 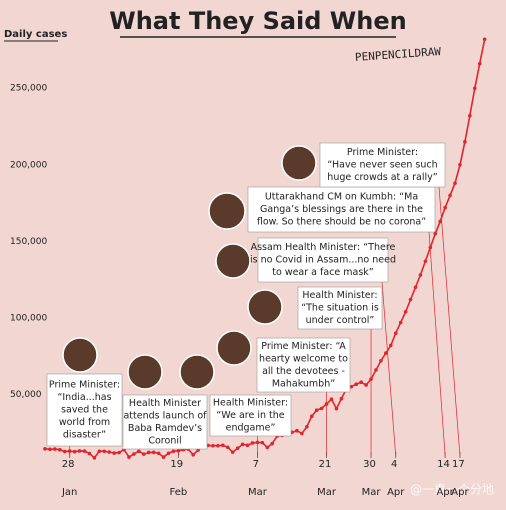 What do you see at coordinates (341, 222) in the screenshot?
I see `annotation-text: flow. So there should be no corona”` at bounding box center [341, 222].